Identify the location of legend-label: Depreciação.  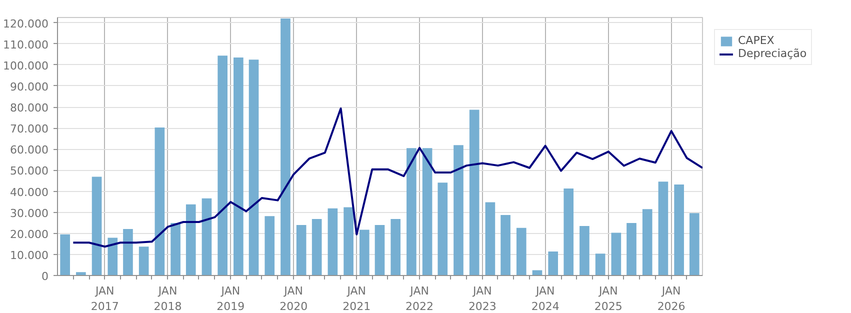
(772, 53).